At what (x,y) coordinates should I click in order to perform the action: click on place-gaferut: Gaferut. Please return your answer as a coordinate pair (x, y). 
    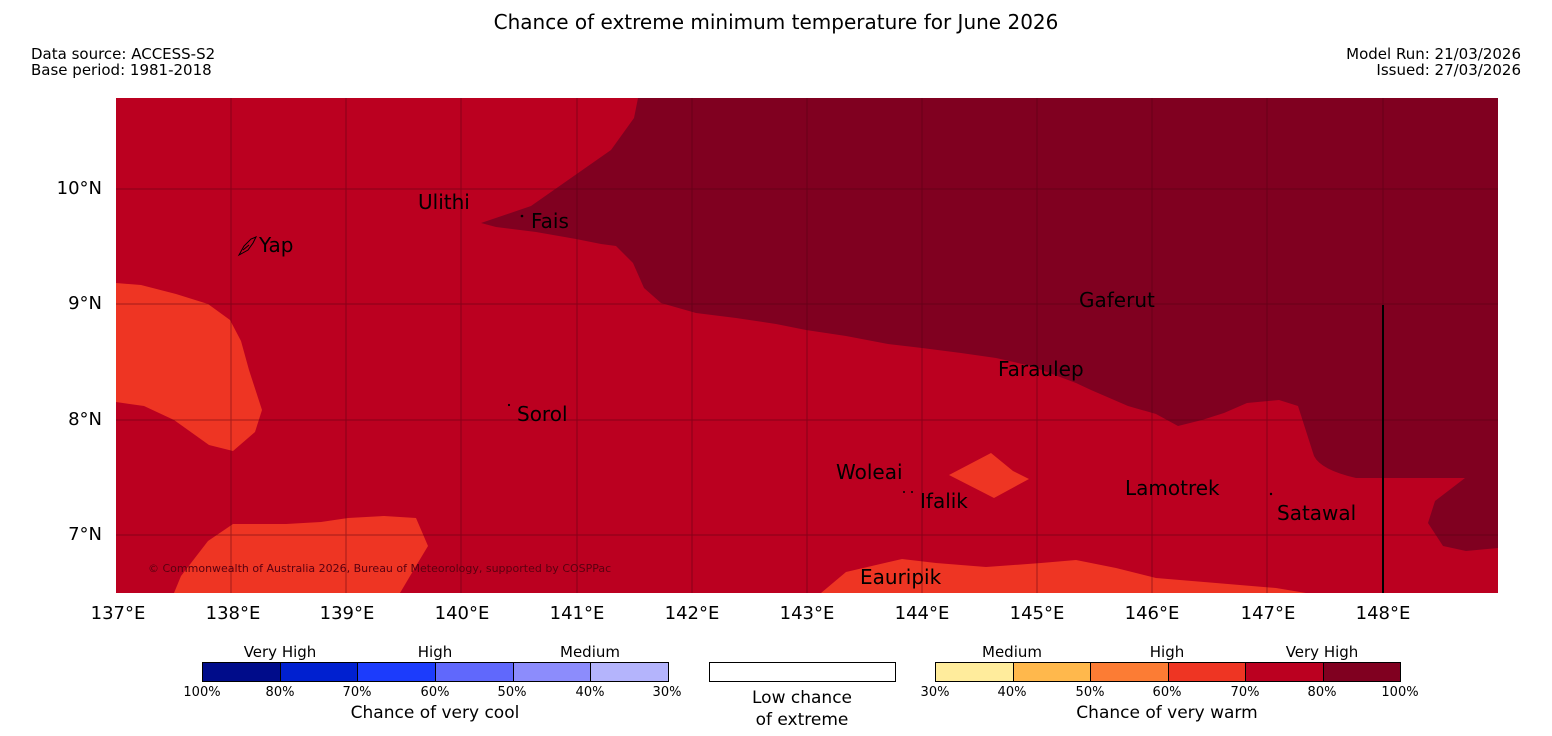
    Looking at the image, I should click on (1117, 300).